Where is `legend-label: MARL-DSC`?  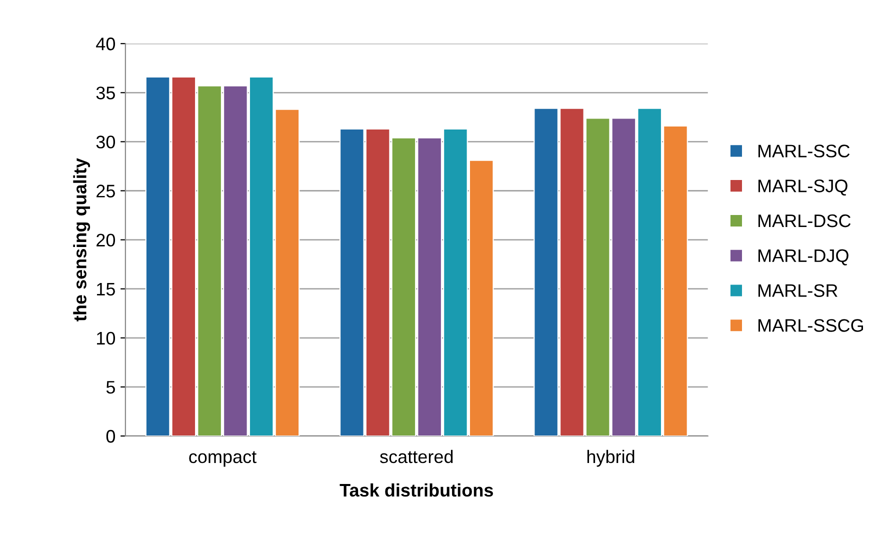
legend-label: MARL-DSC is located at coordinates (804, 221).